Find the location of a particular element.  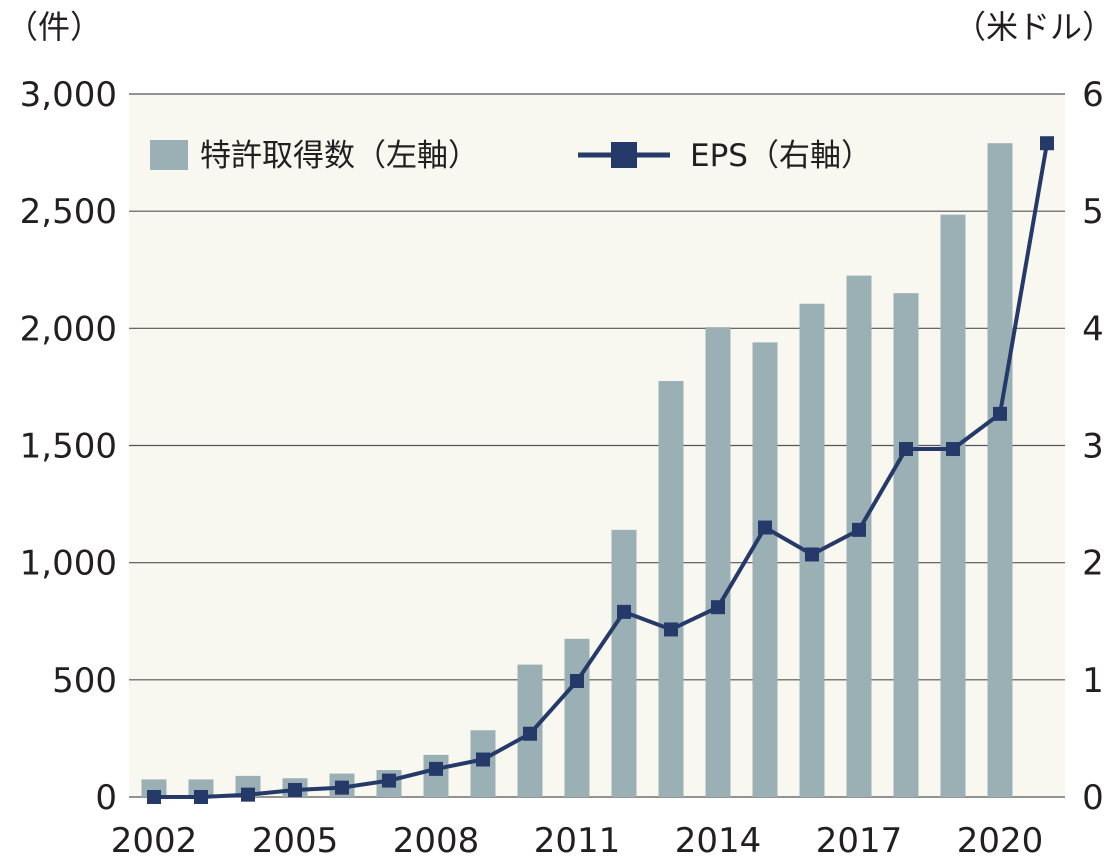

x-tick-label: 2017 is located at coordinates (859, 840).